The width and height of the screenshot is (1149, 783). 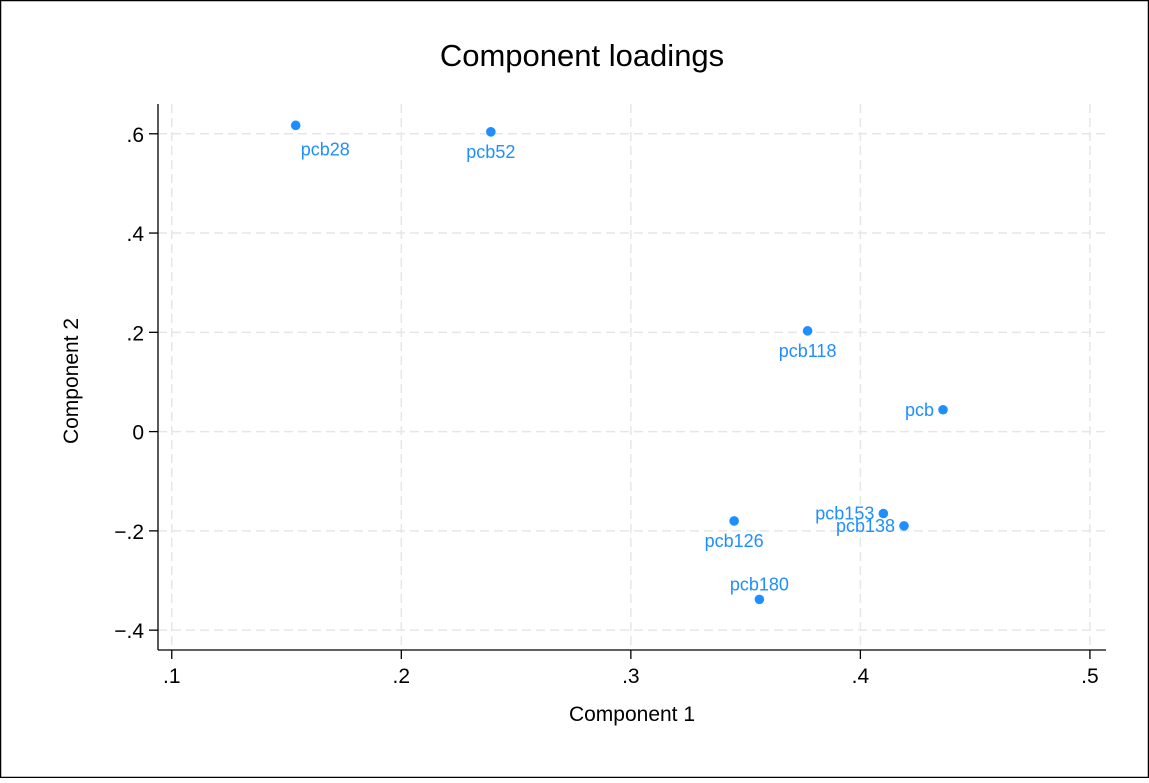 I want to click on y-axis-label: Component 2, so click(x=71, y=381).